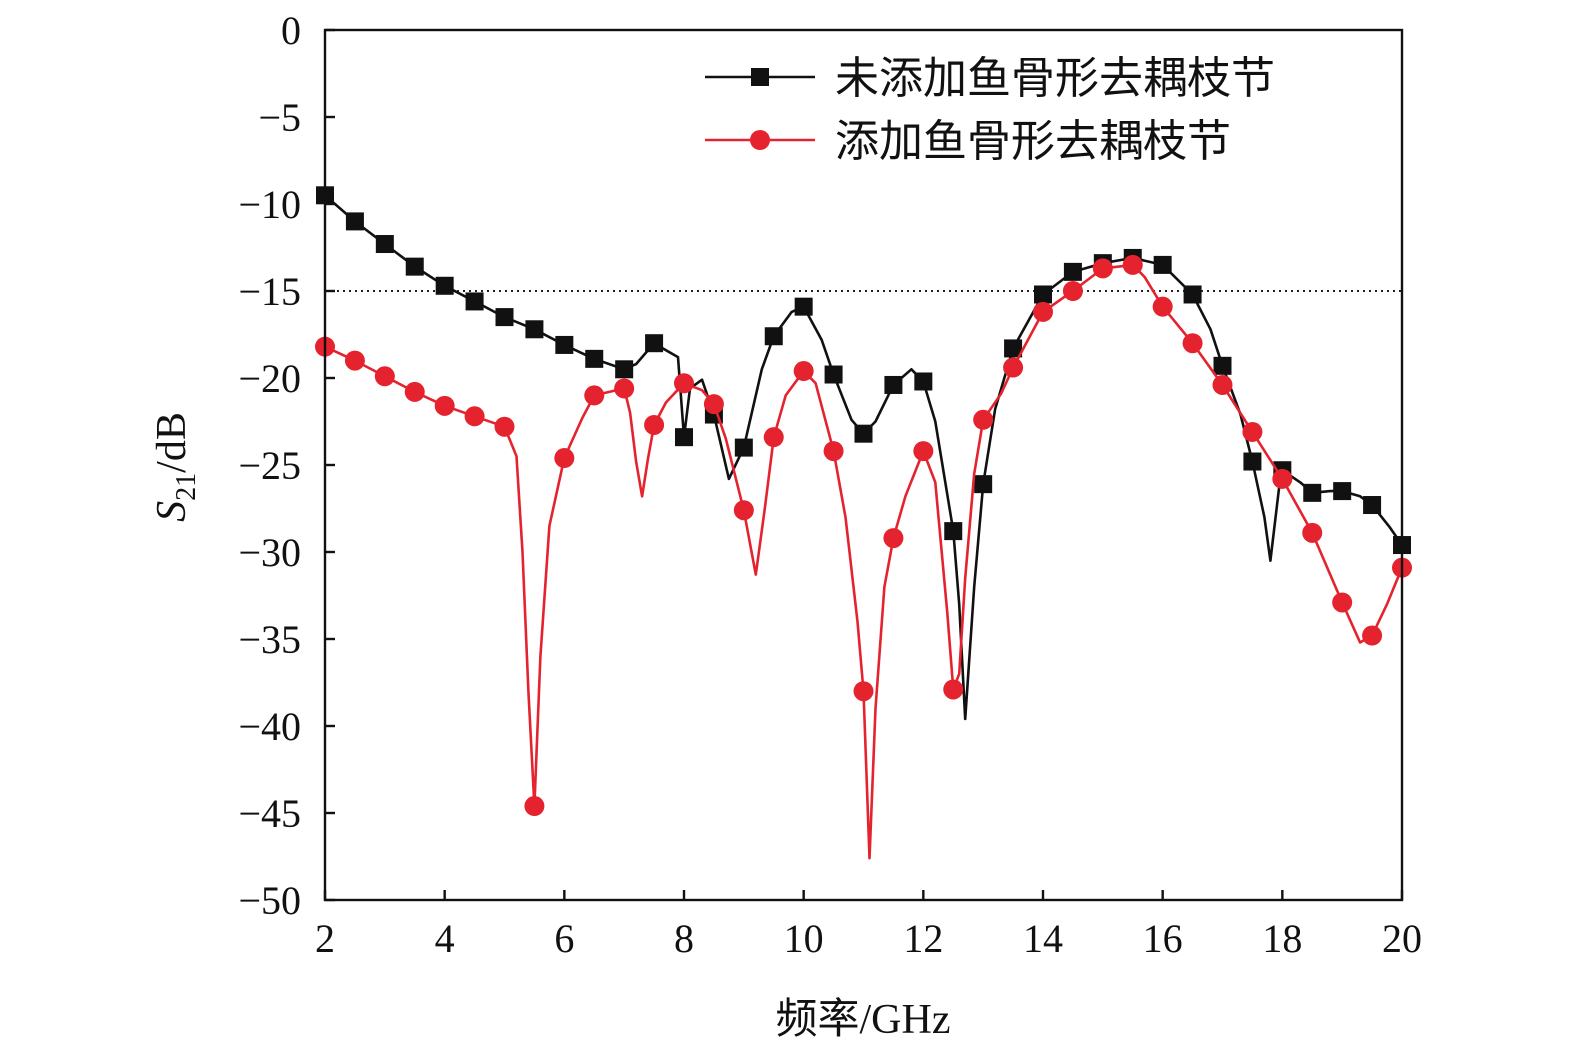  What do you see at coordinates (564, 938) in the screenshot?
I see `x-tick-label: 6` at bounding box center [564, 938].